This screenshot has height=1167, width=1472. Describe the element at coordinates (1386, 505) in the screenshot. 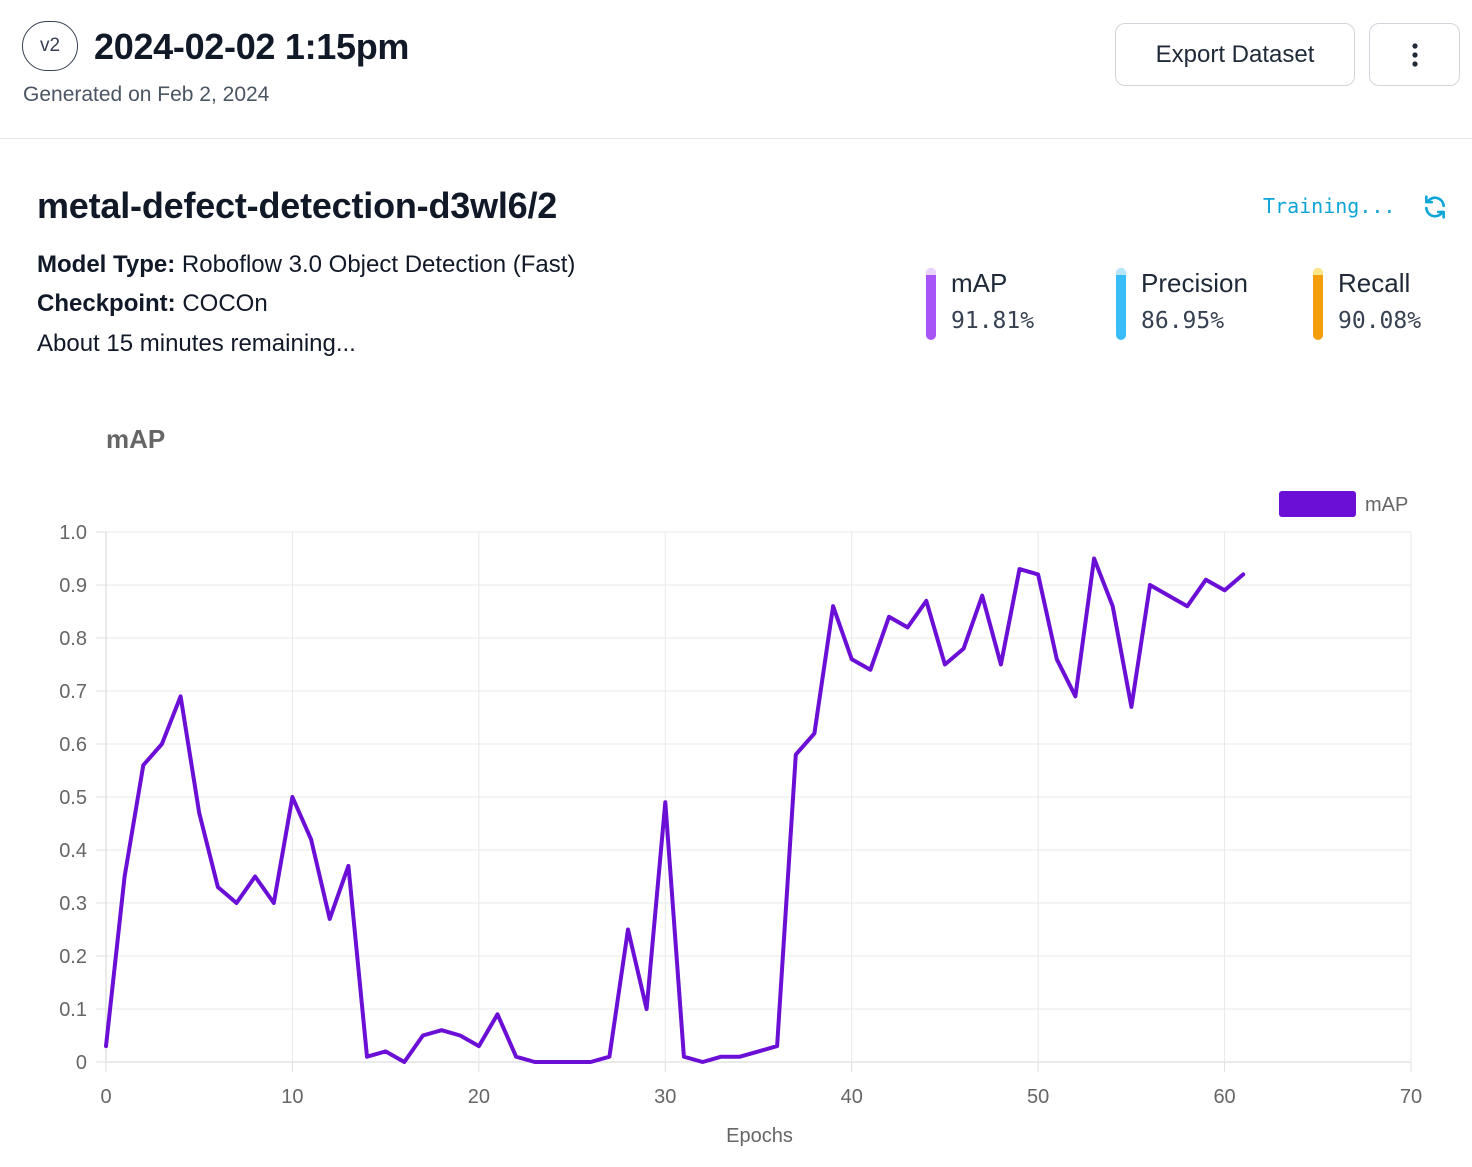

I see `legend-label: mAP` at that location.